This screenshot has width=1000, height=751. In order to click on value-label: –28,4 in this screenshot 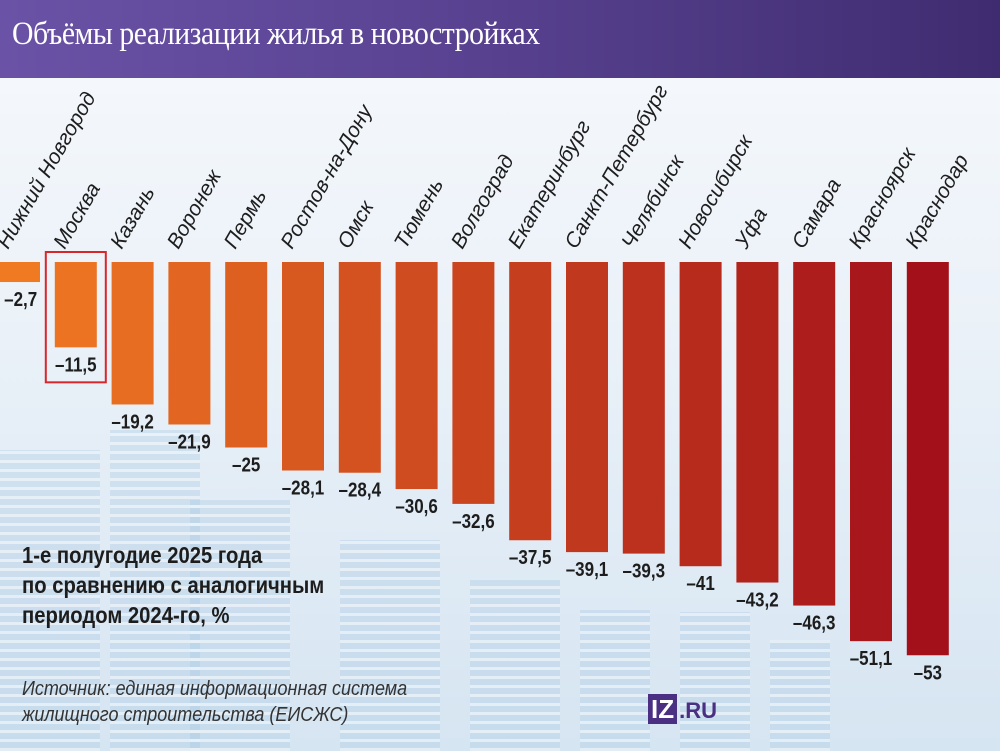, I will do `click(360, 489)`.